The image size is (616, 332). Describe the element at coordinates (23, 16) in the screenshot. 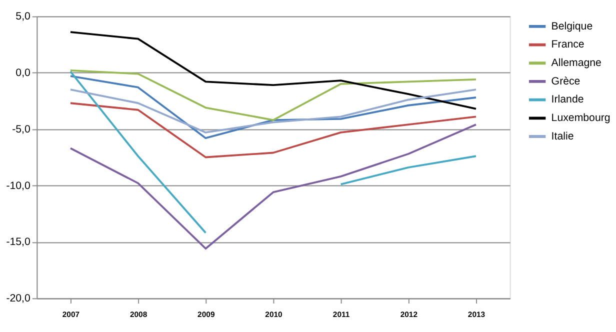

I see `y-tick-label: 5,0` at that location.